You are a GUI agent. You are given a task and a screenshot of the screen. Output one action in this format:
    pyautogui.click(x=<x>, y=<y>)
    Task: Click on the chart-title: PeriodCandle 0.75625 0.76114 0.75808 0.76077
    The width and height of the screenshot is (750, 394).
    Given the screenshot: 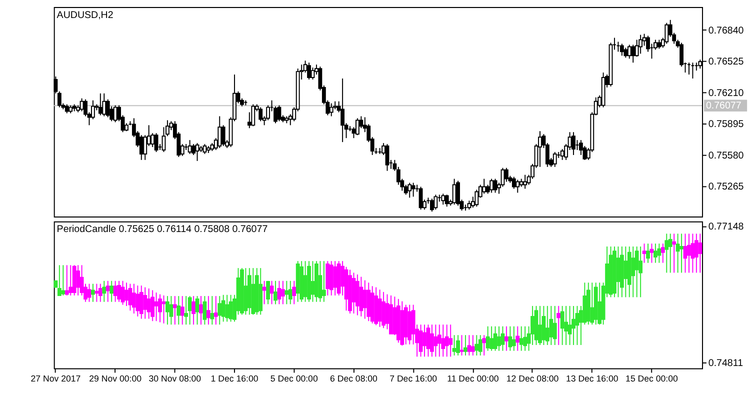 What is the action you would take?
    pyautogui.click(x=162, y=230)
    